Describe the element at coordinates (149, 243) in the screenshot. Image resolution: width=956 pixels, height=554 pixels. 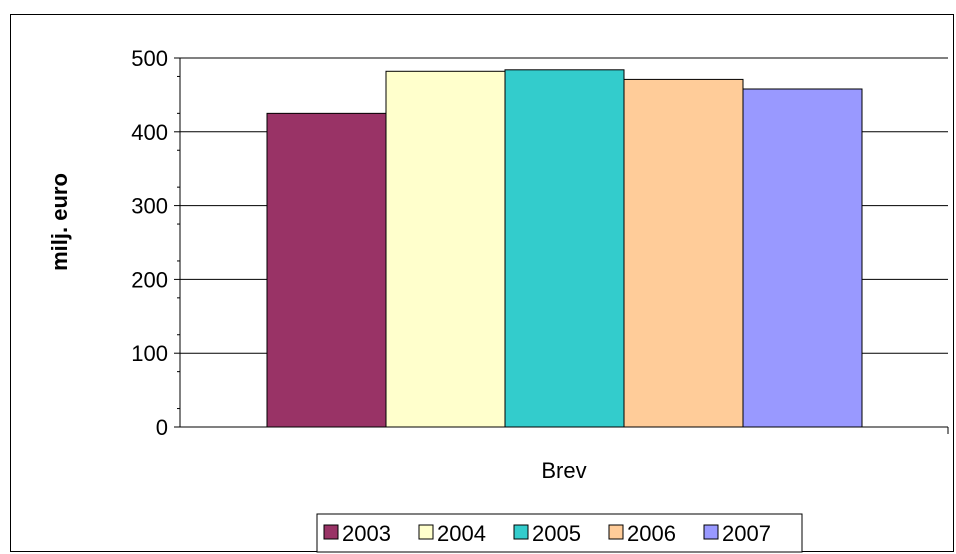
I see `y-tick-labels: 0 100 200 300 400 500` at that location.